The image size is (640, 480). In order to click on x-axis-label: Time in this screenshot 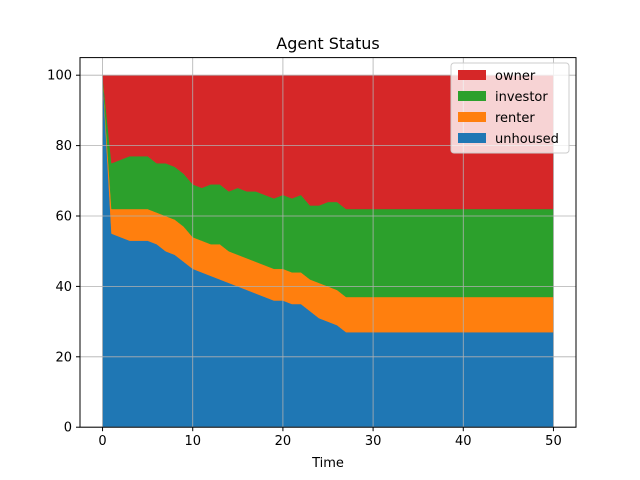, I will do `click(327, 463)`.